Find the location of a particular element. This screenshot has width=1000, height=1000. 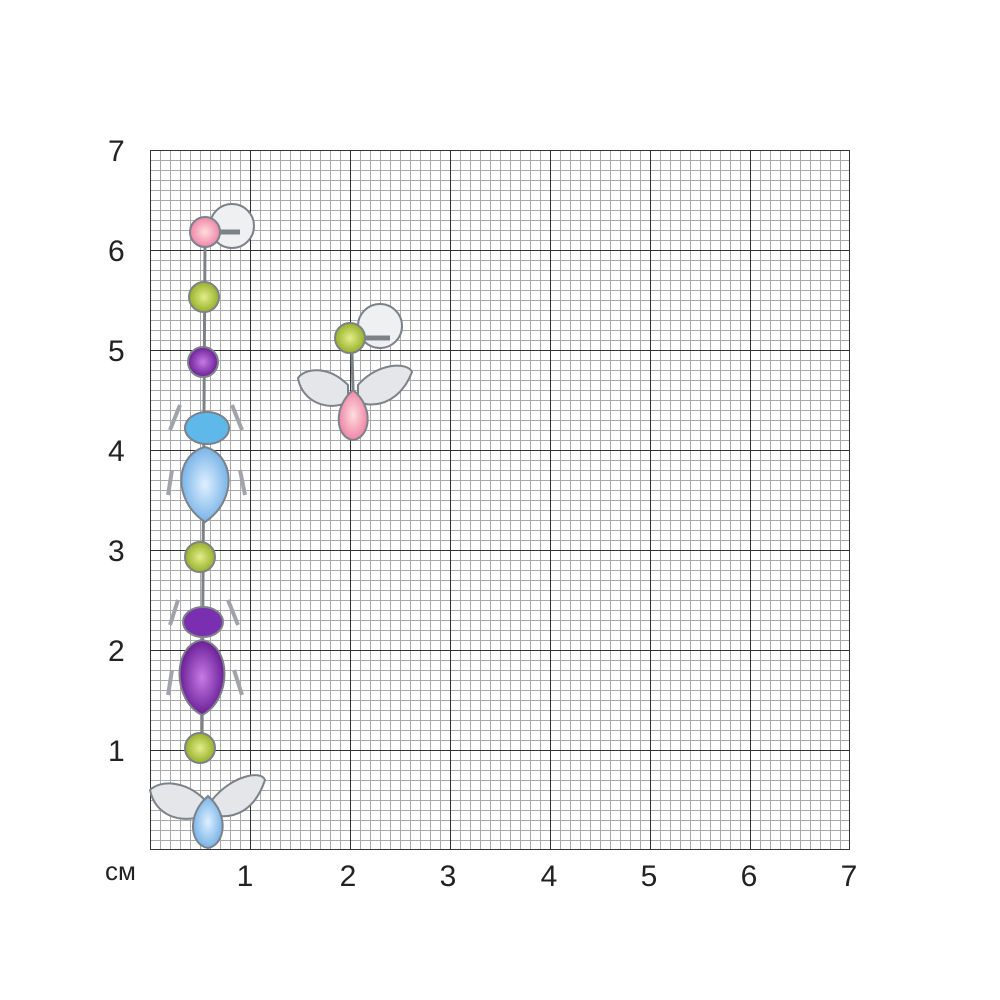

short-earring is located at coordinates (355, 372).